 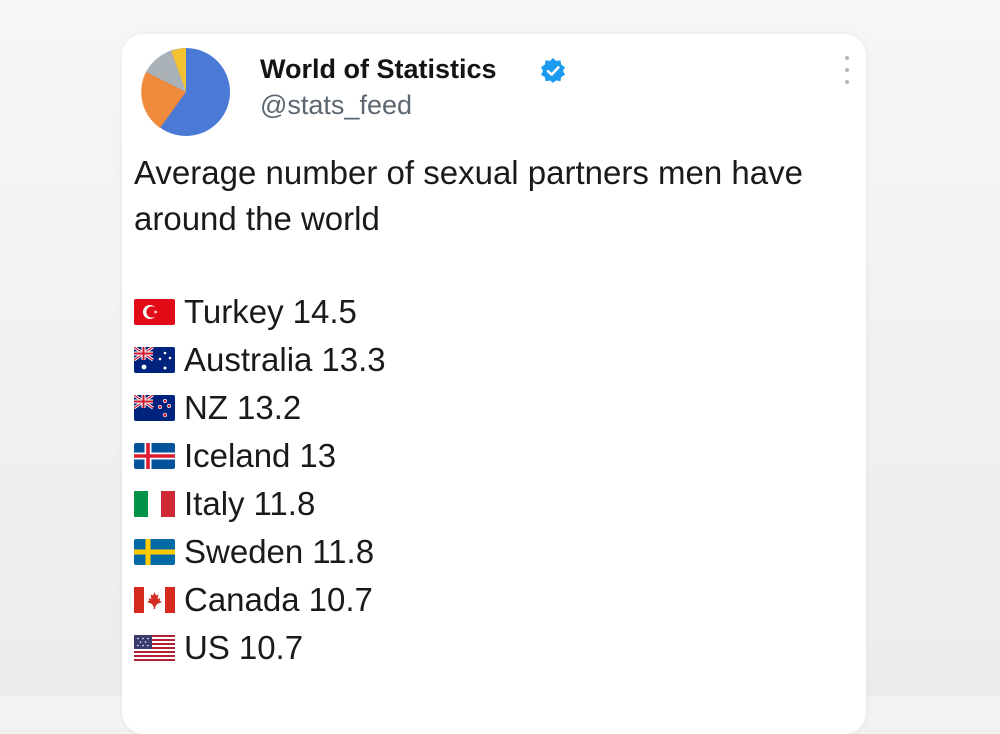 I want to click on country-name: Italy, so click(x=214, y=503).